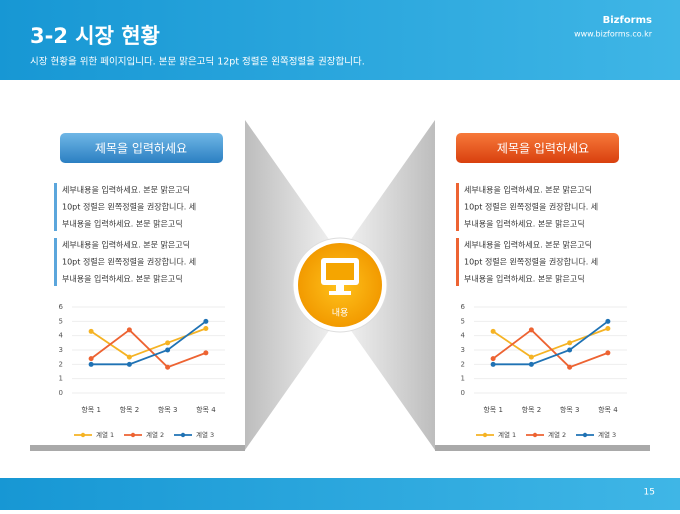  I want to click on url: www.bizforms.co.kr, so click(613, 34).